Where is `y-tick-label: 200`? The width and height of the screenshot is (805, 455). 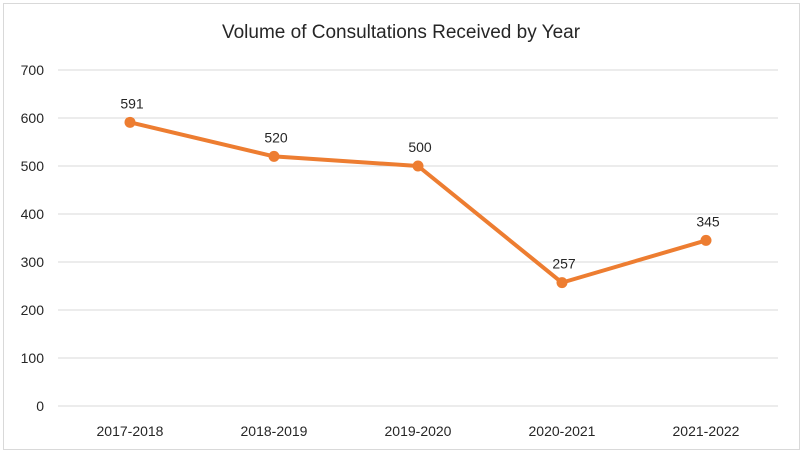 y-tick-label: 200 is located at coordinates (33, 310).